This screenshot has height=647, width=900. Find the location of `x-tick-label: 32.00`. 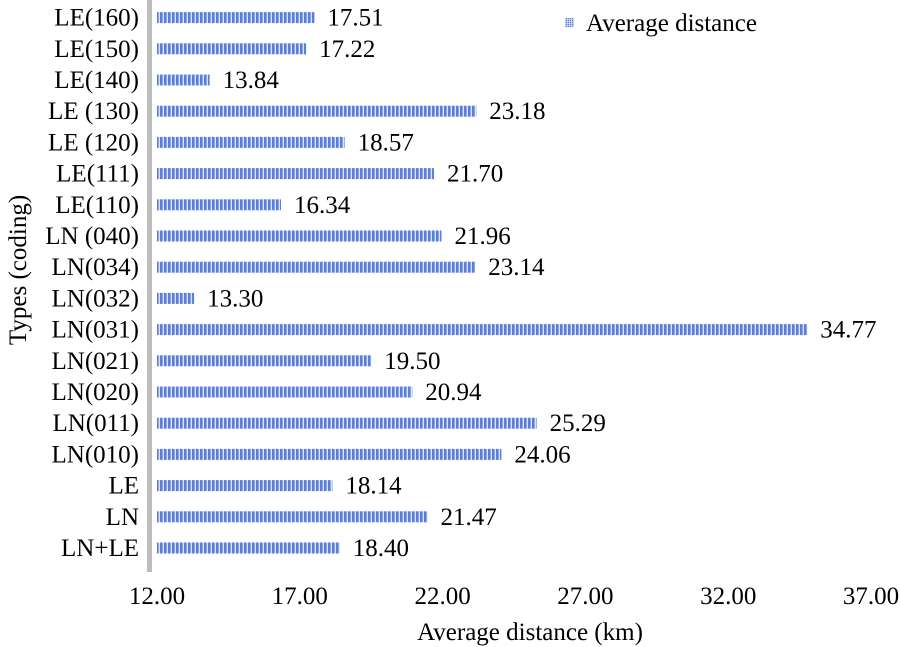

x-tick-label: 32.00 is located at coordinates (728, 596).